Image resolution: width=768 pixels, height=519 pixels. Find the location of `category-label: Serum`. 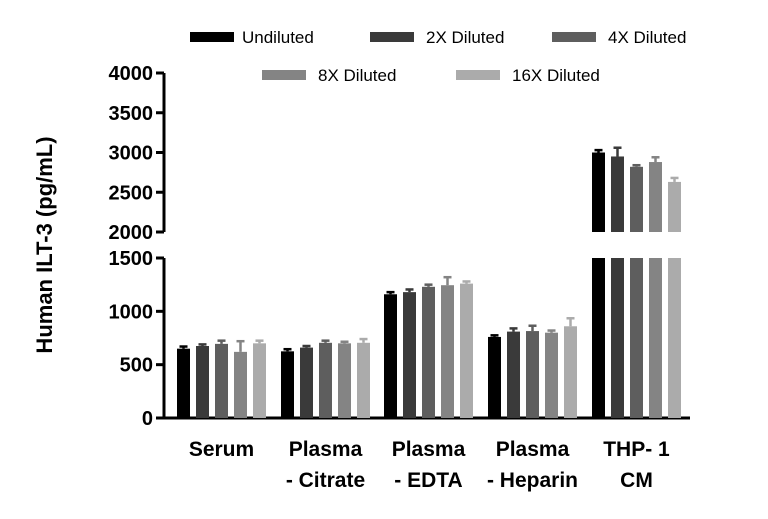

category-label: Serum is located at coordinates (221, 449).